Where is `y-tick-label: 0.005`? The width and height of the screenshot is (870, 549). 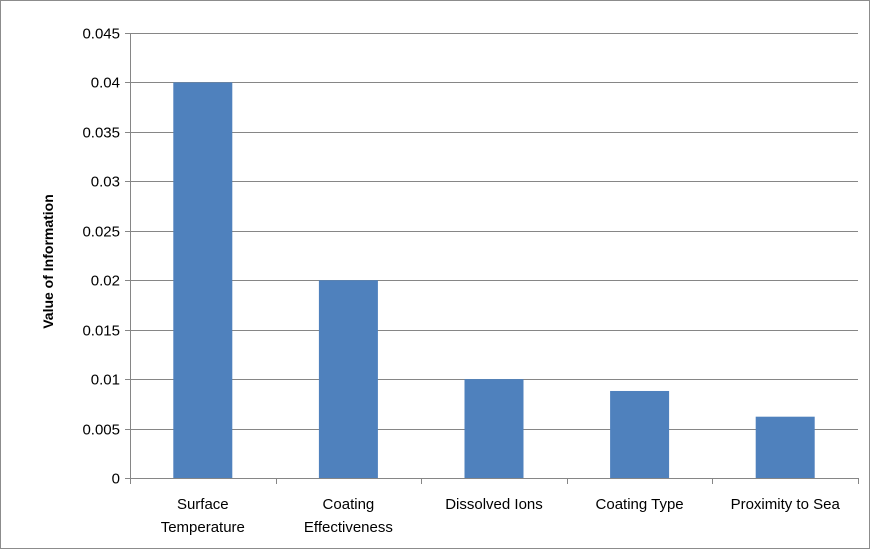
y-tick-label: 0.005 is located at coordinates (101, 430).